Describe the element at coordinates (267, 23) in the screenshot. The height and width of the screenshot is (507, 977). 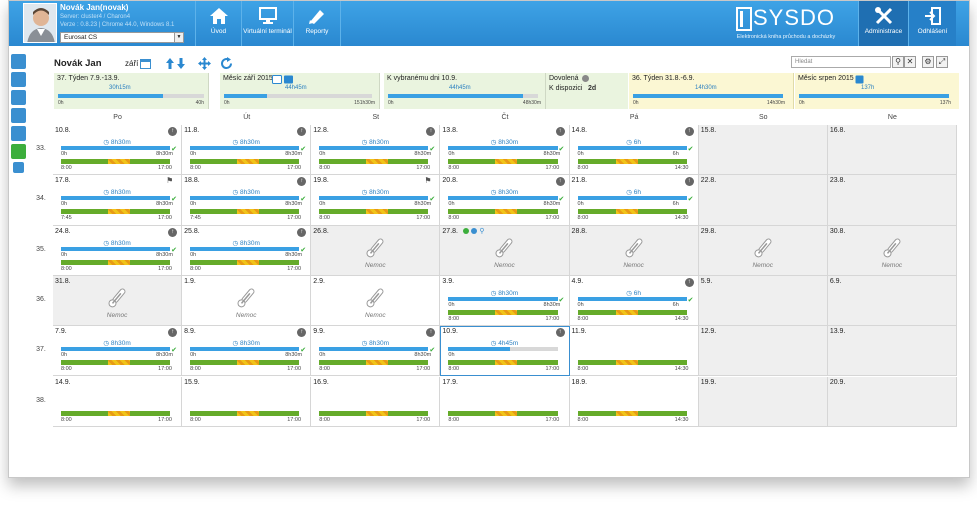
I see `nav-terminal-button: Virtuální terminál` at that location.